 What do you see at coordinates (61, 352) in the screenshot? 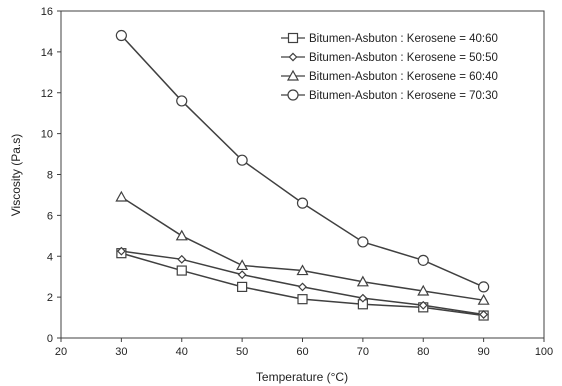
I see `x-tick-label: 20` at bounding box center [61, 352].